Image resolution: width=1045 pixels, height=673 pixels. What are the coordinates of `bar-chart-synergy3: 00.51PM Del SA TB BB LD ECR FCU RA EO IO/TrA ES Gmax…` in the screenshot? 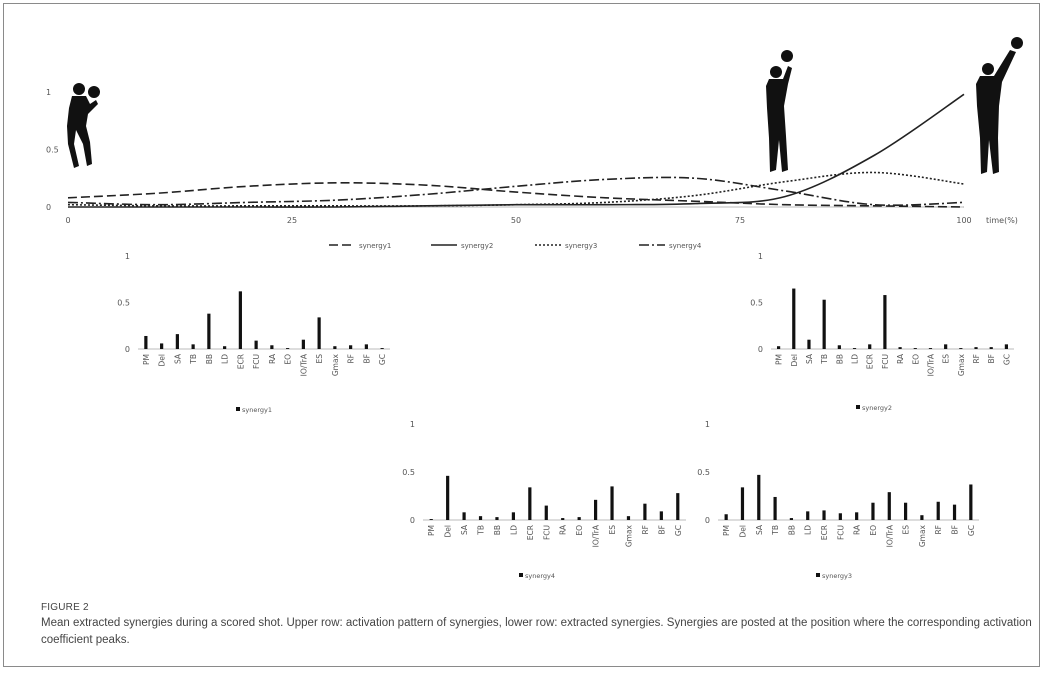 It's located at (838, 500).